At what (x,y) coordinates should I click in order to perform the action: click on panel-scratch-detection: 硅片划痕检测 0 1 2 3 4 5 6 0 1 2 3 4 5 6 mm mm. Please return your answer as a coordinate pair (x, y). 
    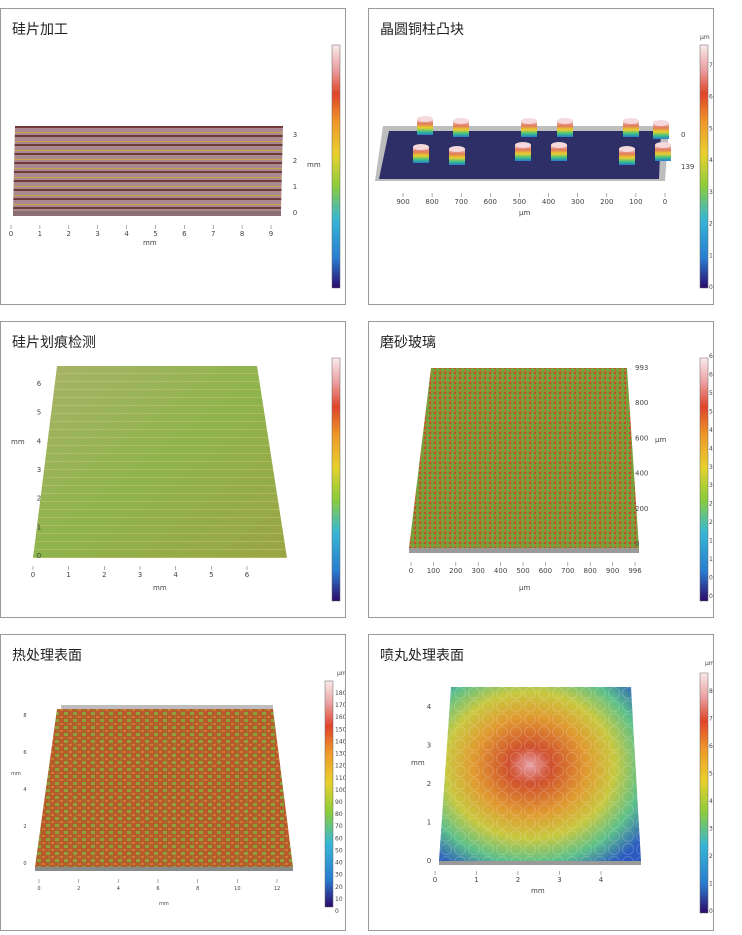
    Looking at the image, I should click on (173, 469).